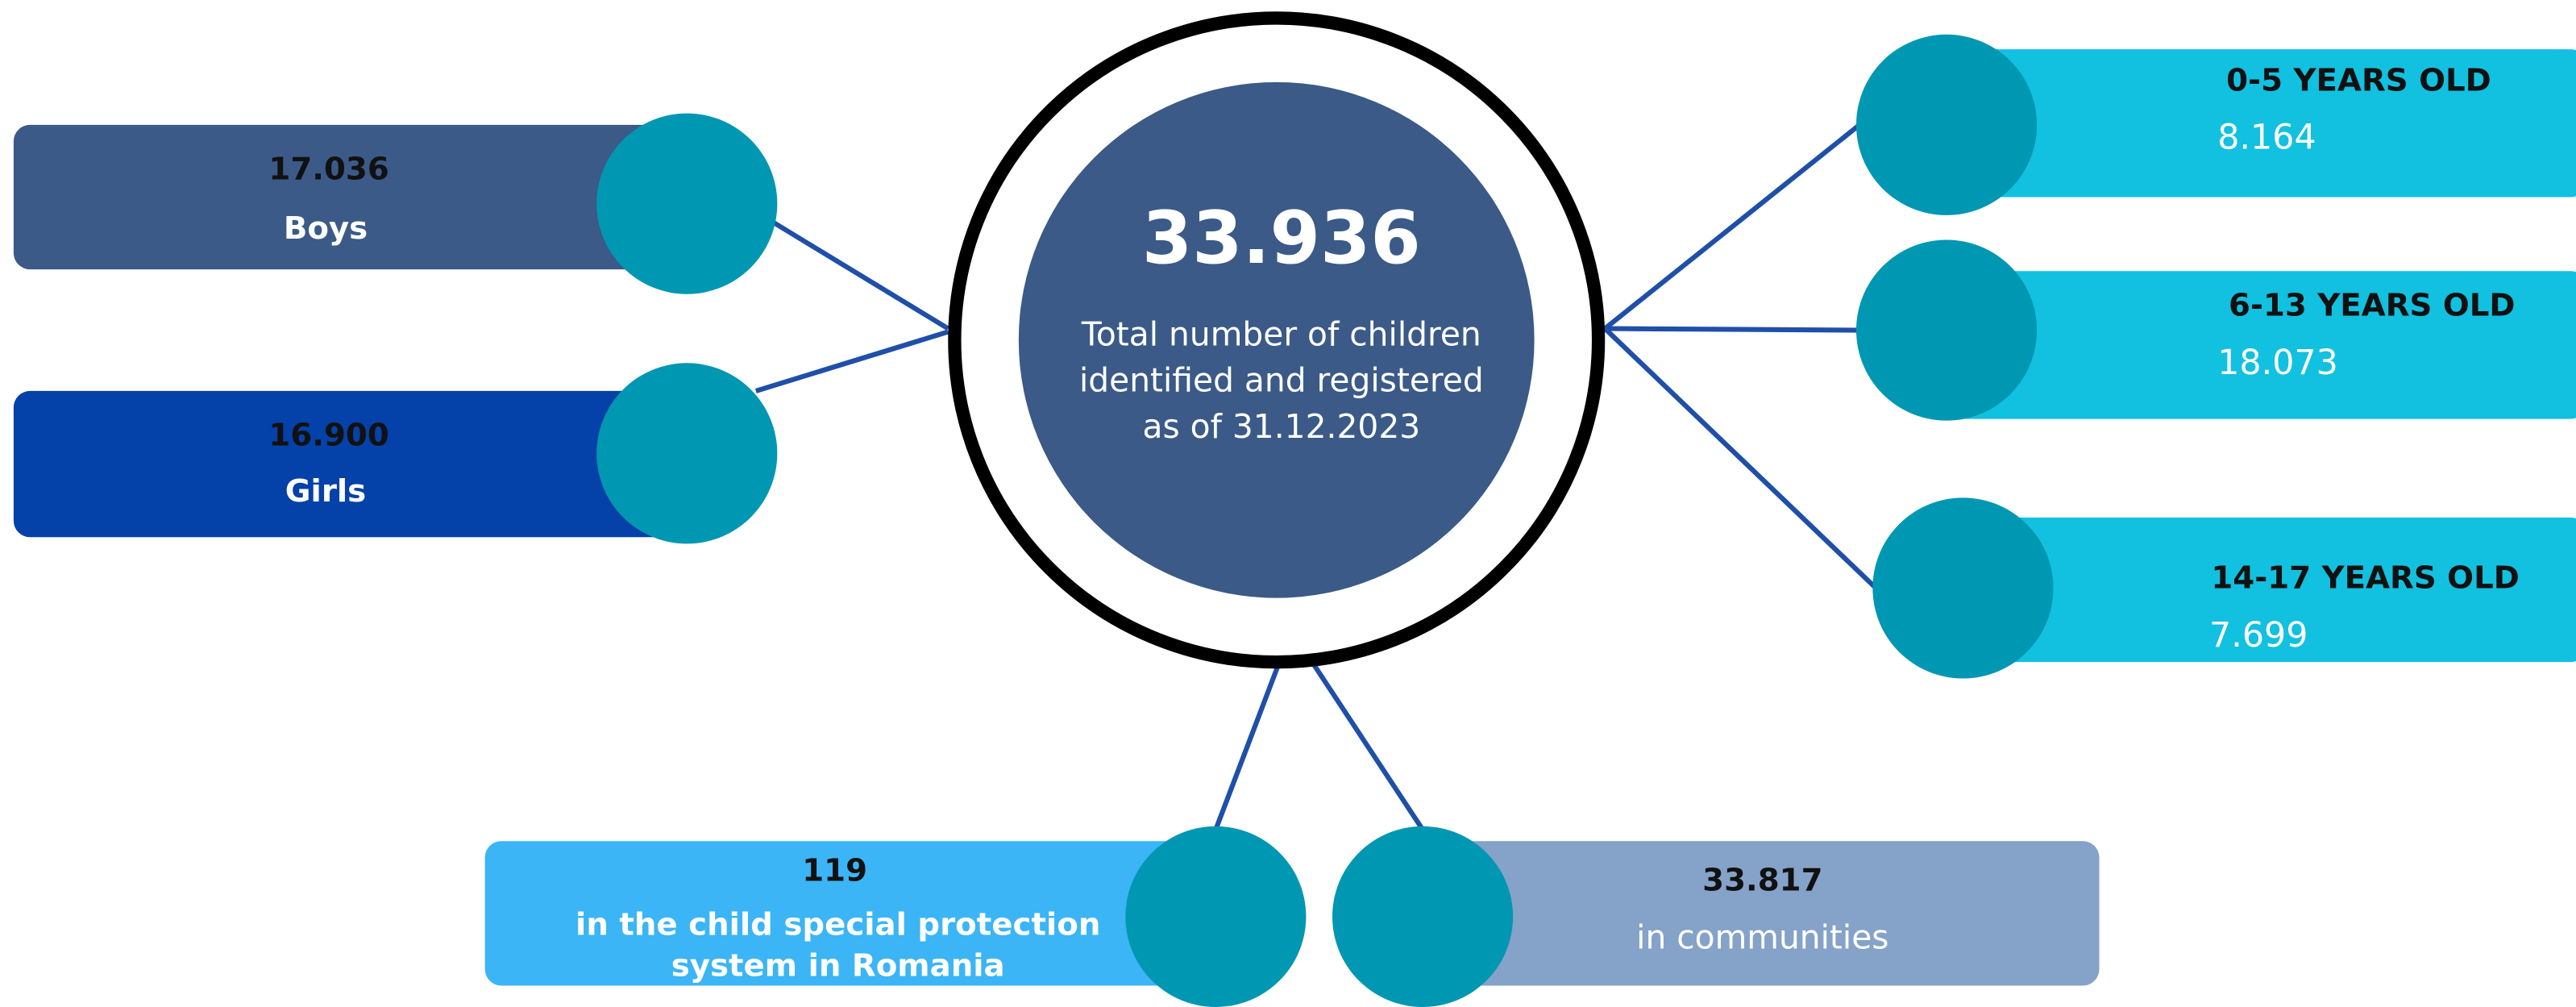  What do you see at coordinates (1281, 239) in the screenshot?
I see `center-value: 33.936` at bounding box center [1281, 239].